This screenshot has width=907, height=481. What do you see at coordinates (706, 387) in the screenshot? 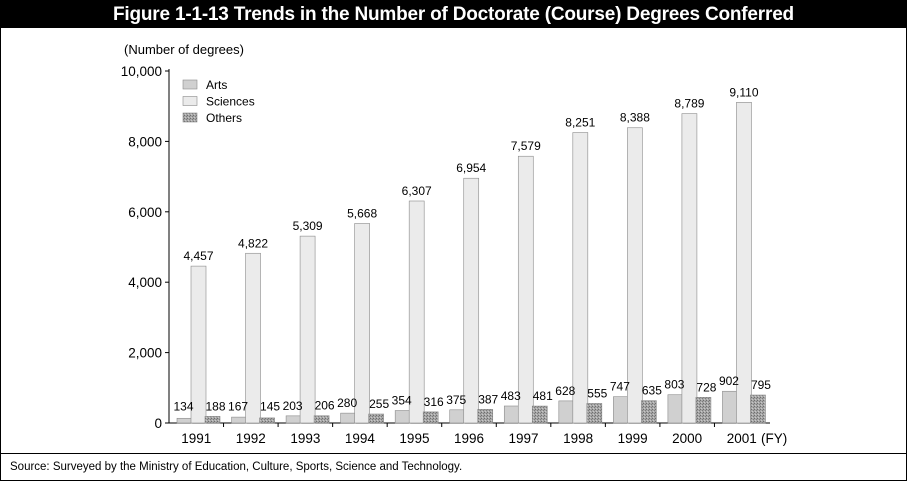
I see `data-label-others: 728` at bounding box center [706, 387].